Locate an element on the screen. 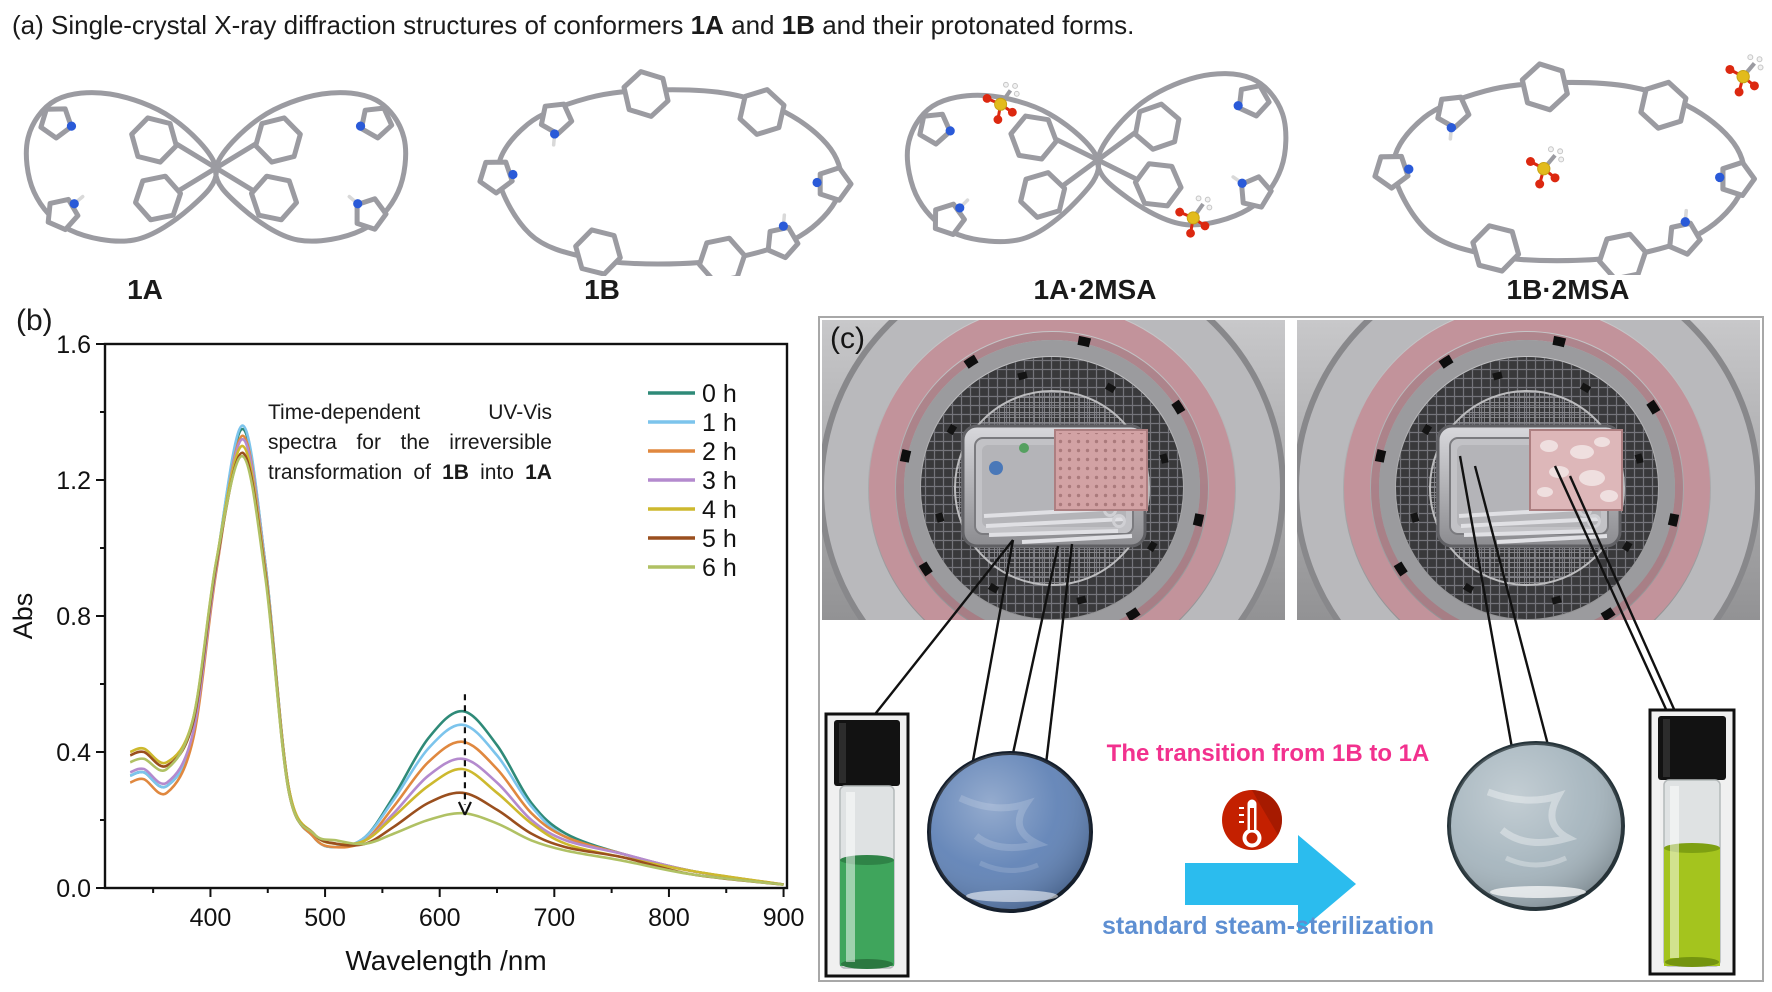 This screenshot has height=992, width=1772. macrocycle-loop-left is located at coordinates (121, 167).